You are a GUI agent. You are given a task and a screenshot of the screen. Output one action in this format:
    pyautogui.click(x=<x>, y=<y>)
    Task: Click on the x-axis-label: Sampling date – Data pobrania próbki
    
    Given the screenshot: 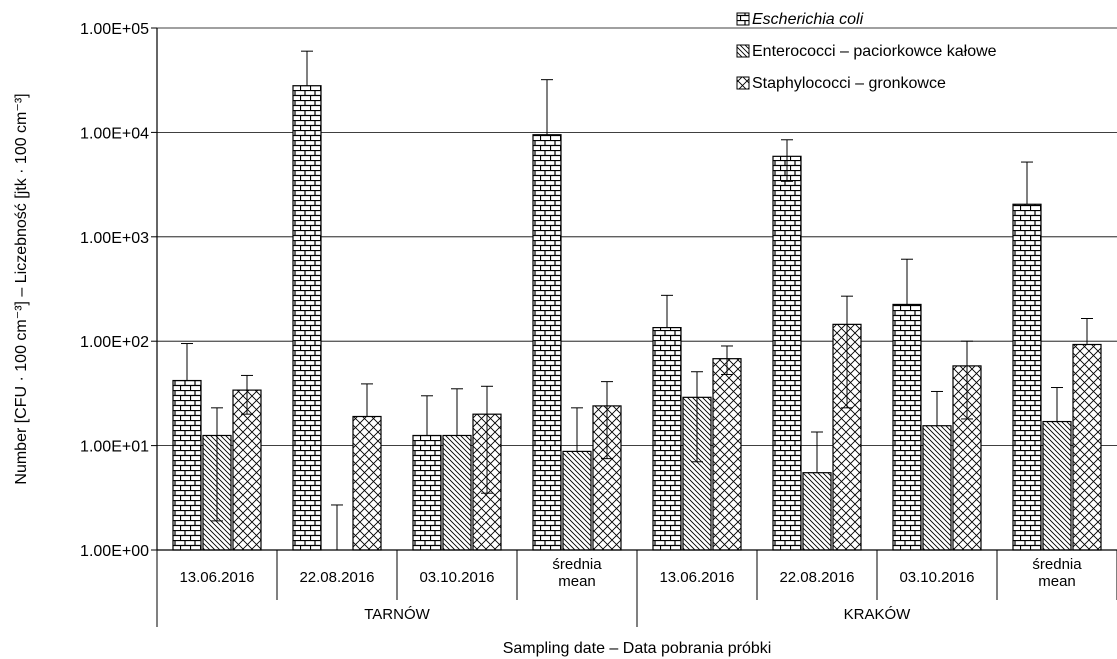 What is the action you would take?
    pyautogui.click(x=637, y=648)
    